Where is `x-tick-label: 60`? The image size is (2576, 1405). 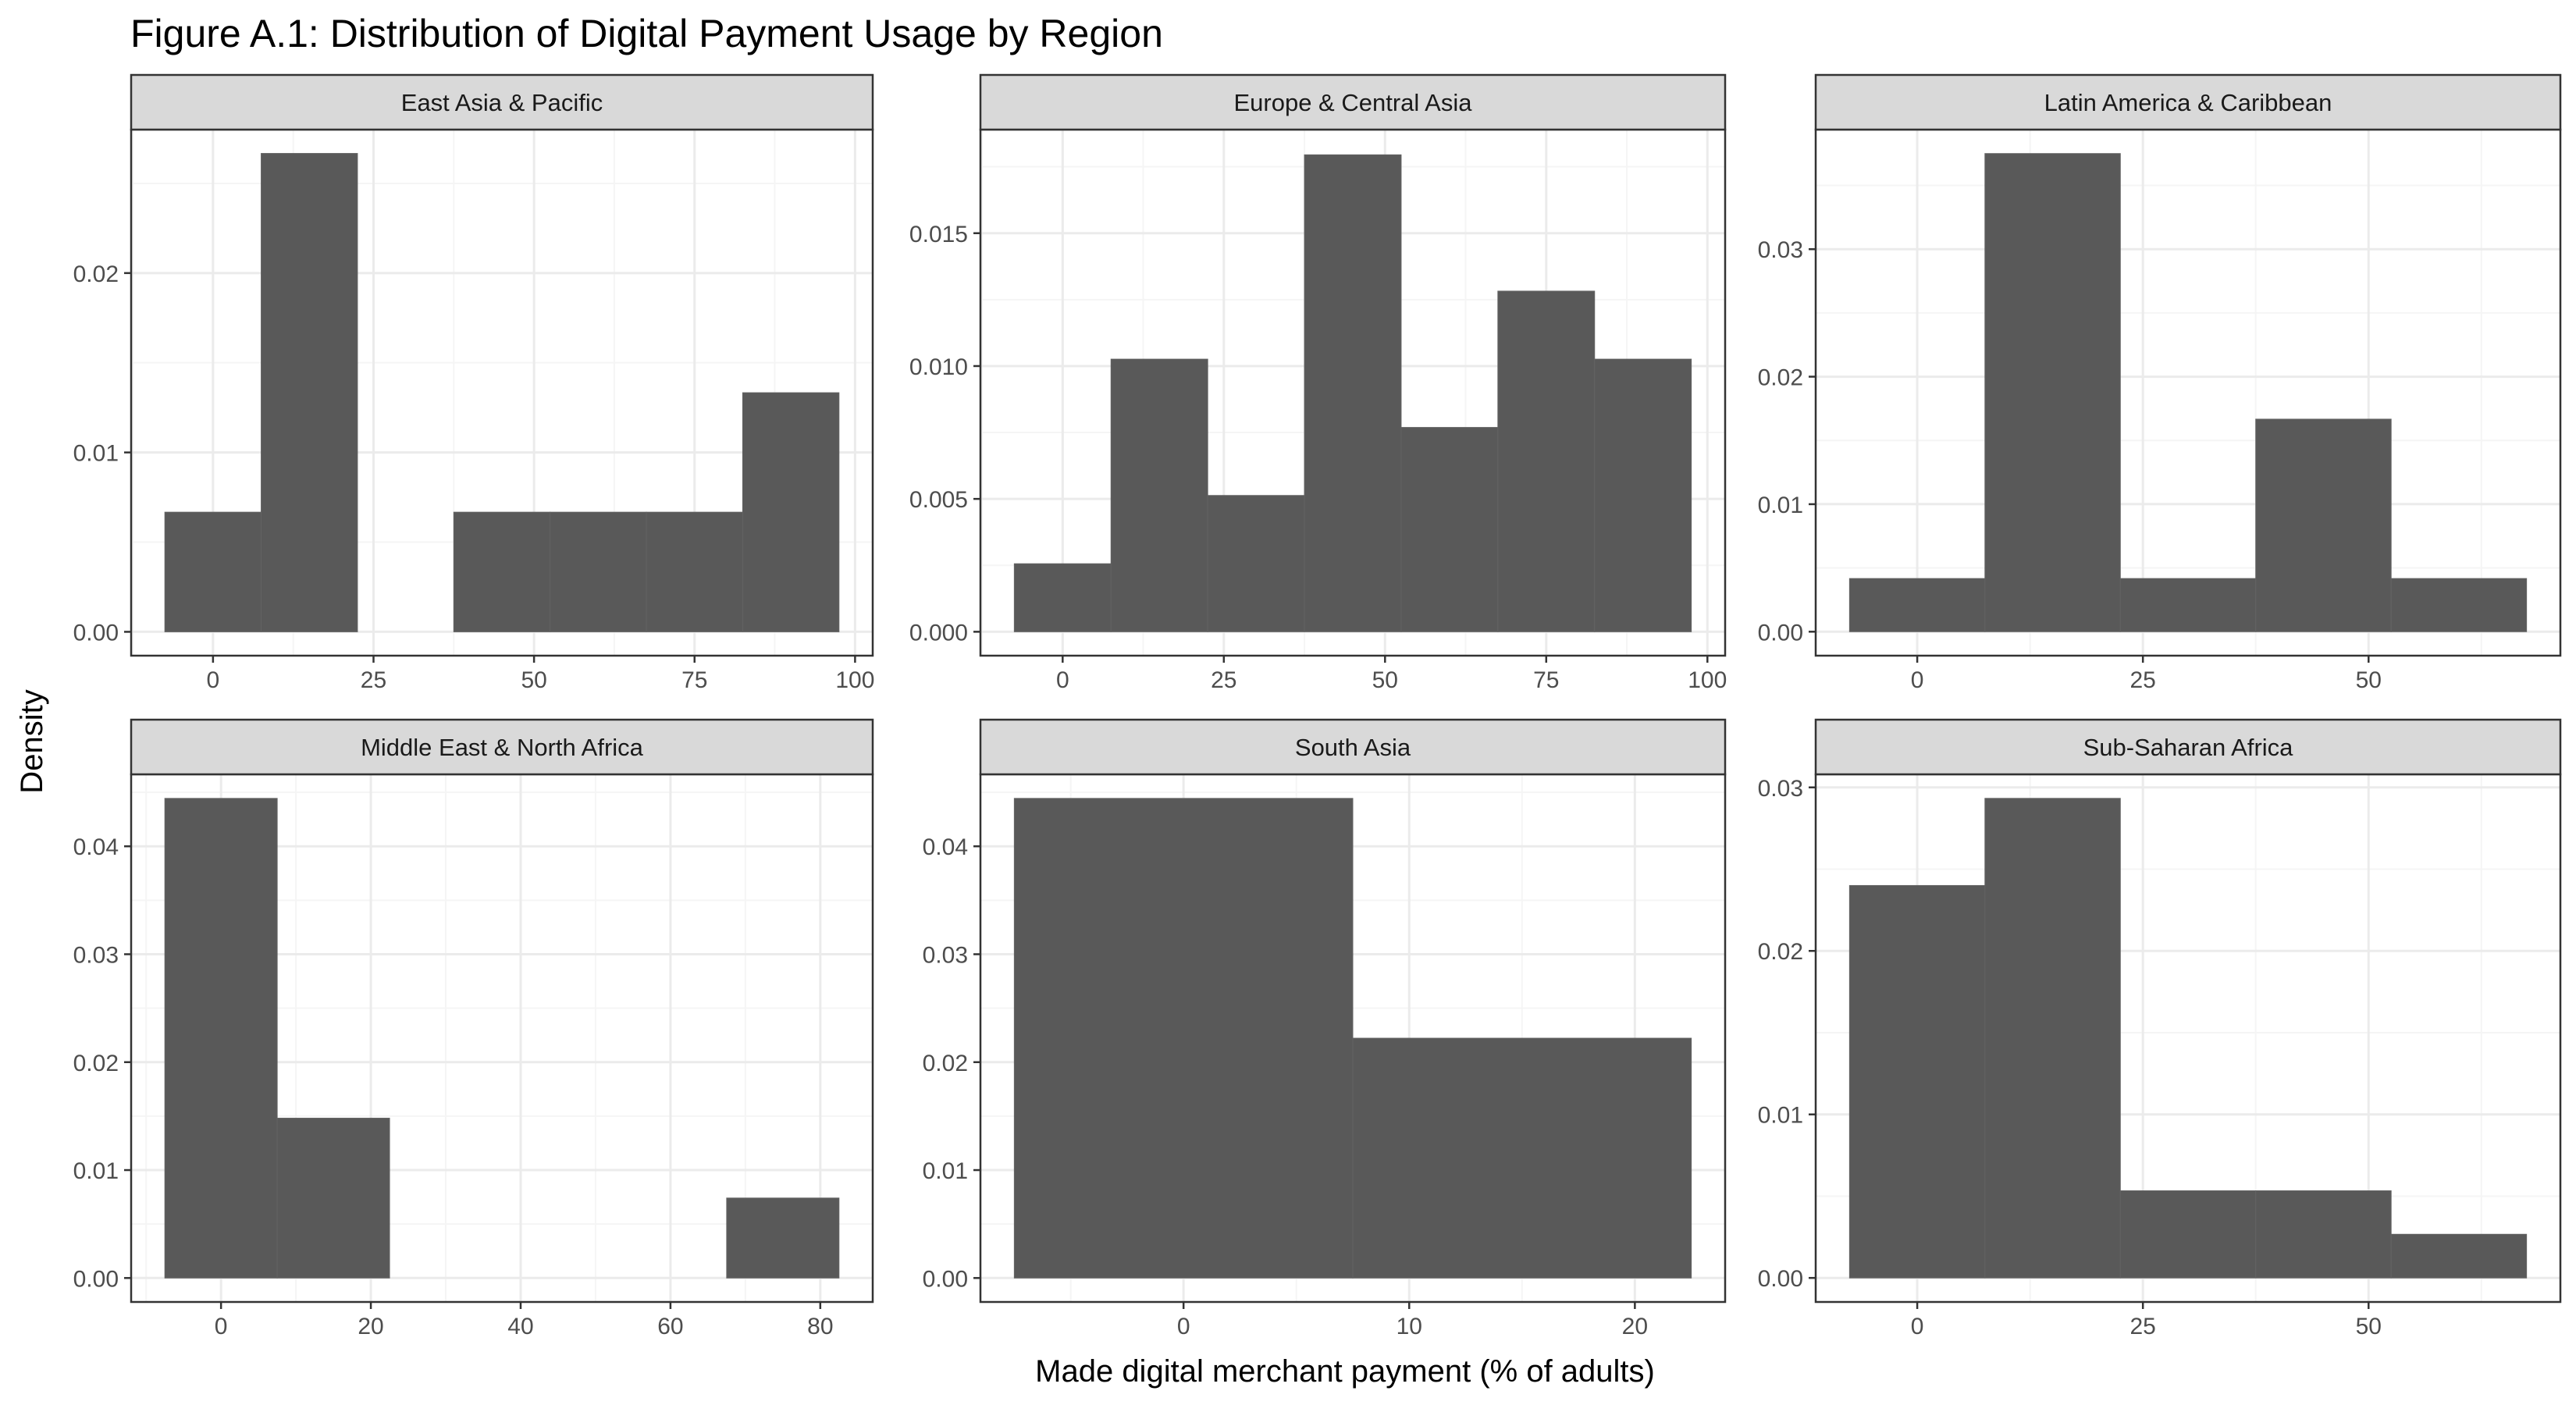 x-tick-label: 60 is located at coordinates (670, 1326).